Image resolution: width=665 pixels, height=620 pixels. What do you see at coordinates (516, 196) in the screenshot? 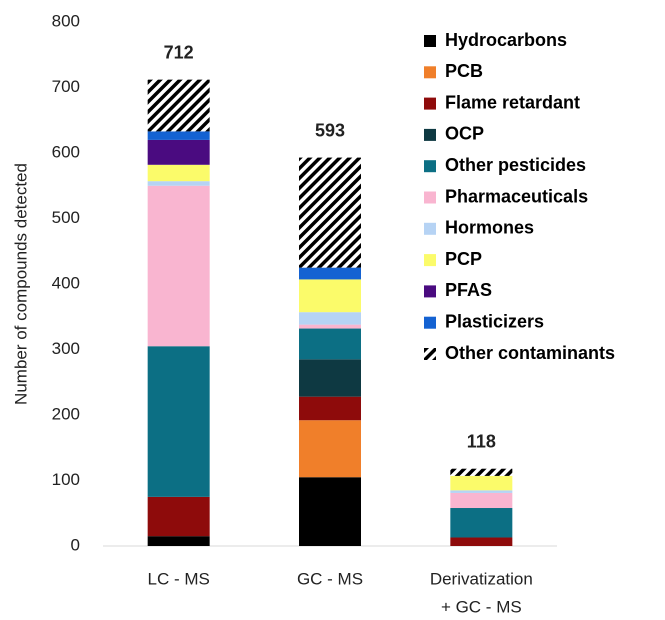
I see `legend-label: Pharmaceuticals` at bounding box center [516, 196].